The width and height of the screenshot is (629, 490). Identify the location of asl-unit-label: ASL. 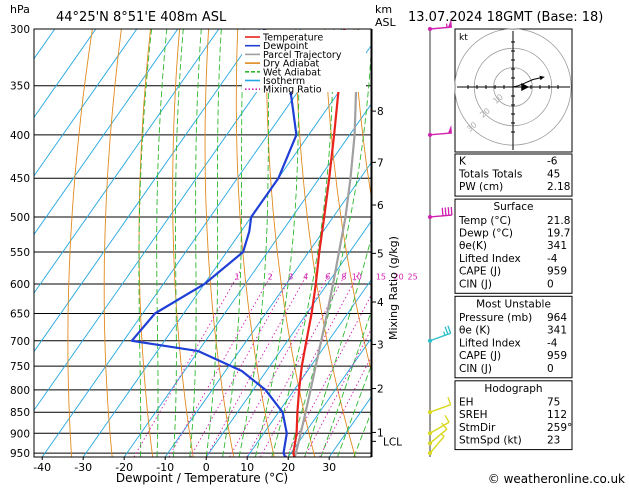
(386, 22).